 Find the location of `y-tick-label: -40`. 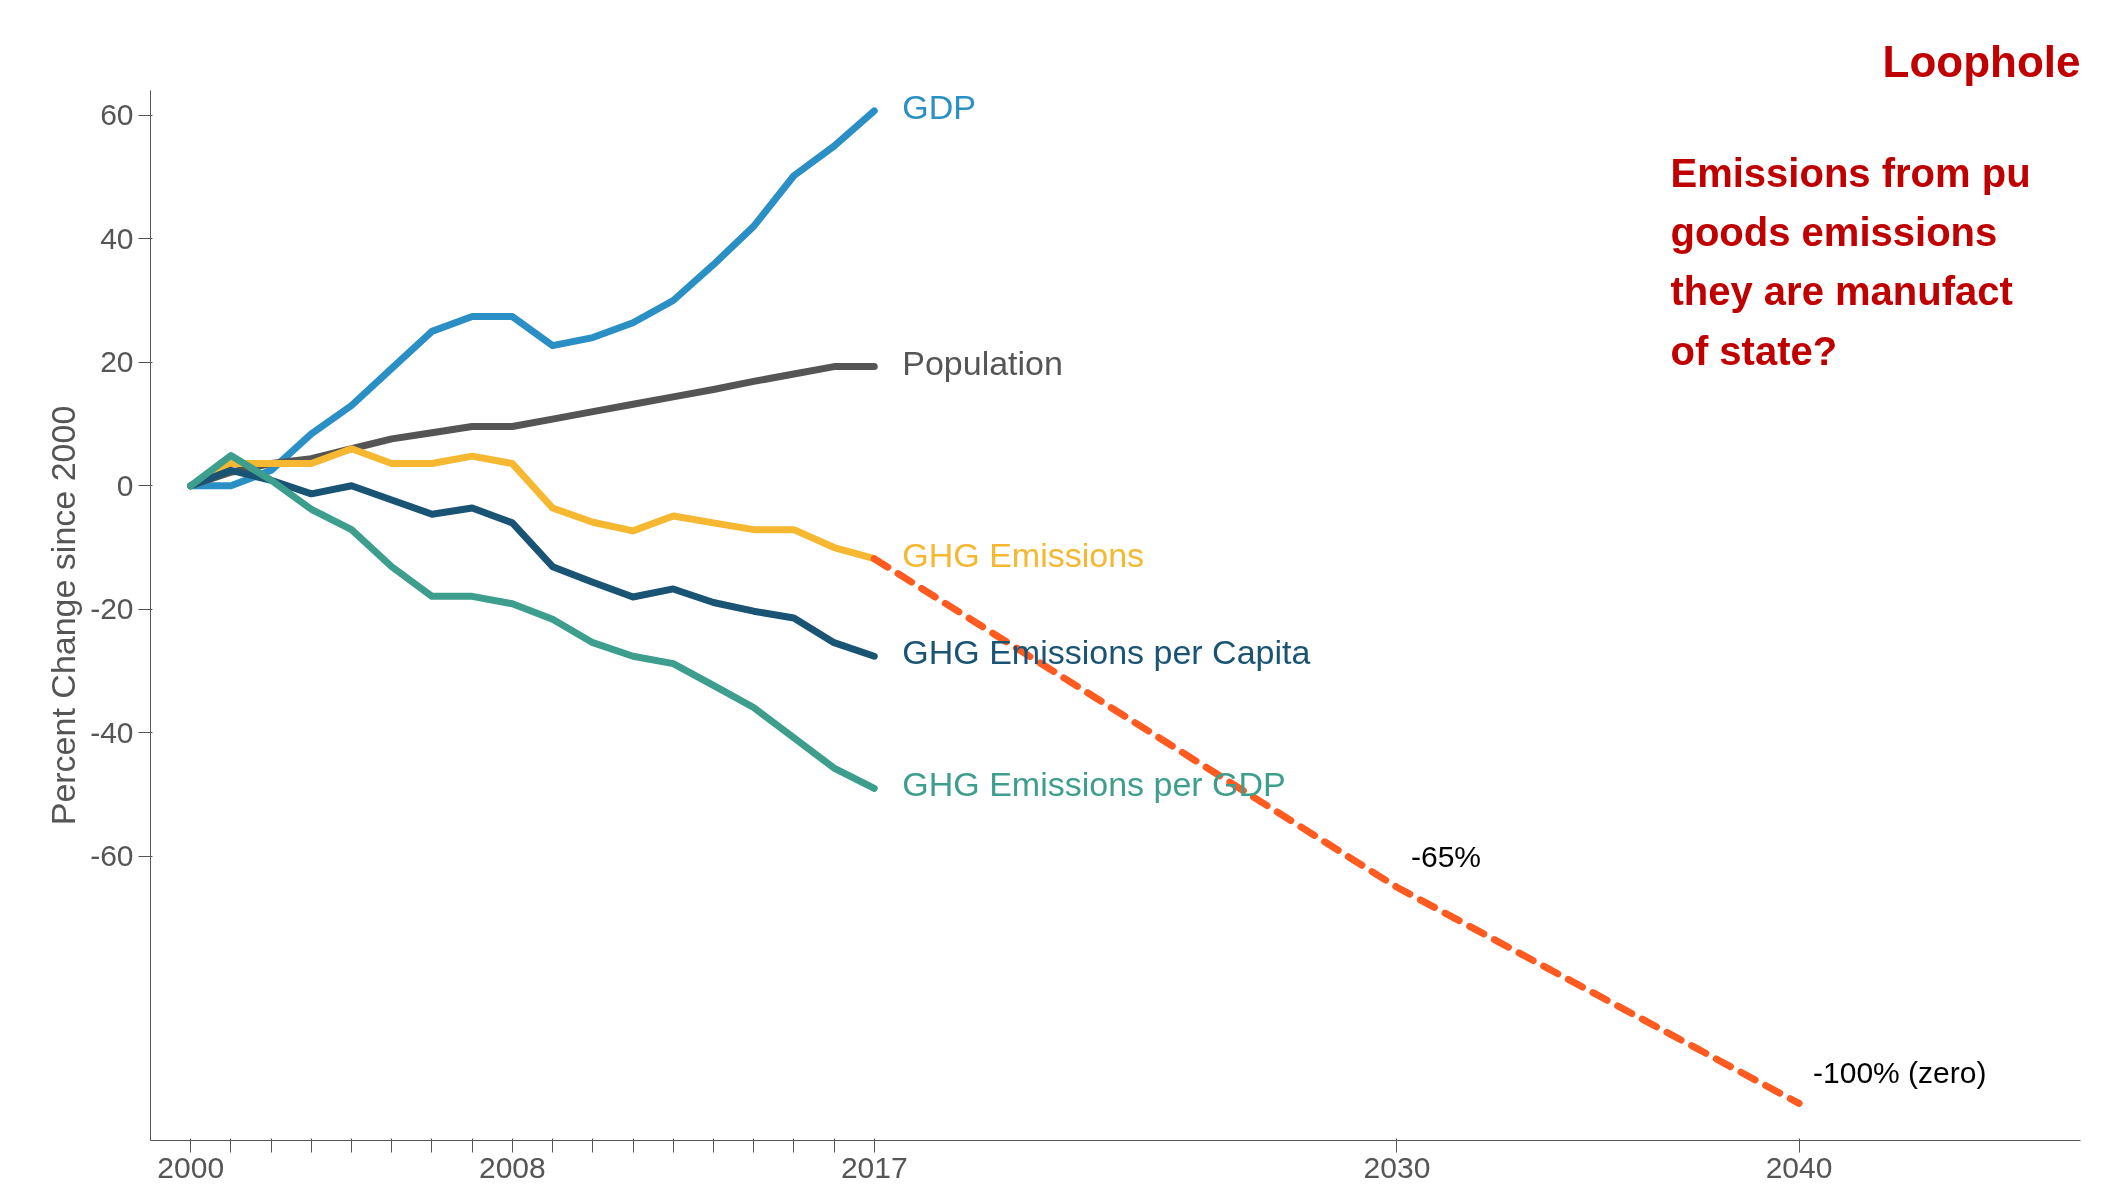

y-tick-label: -40 is located at coordinates (112, 732).